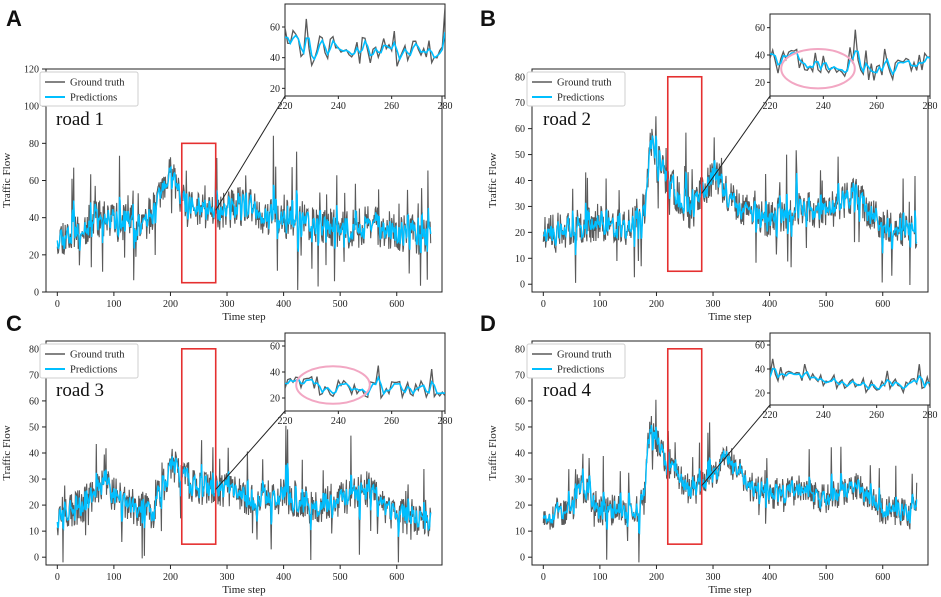  I want to click on series-ground-truth, so click(730, 201).